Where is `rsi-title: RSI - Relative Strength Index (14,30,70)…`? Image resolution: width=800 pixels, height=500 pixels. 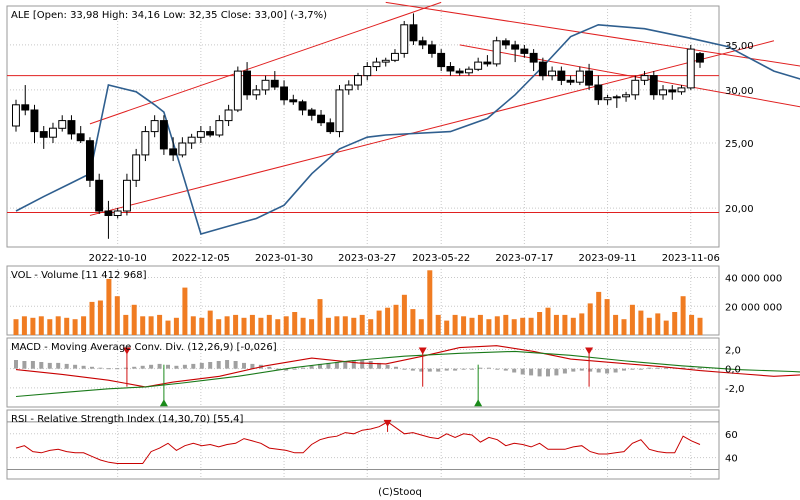 rsi-title: RSI - Relative Strength Index (14,30,70)… is located at coordinates (127, 419).